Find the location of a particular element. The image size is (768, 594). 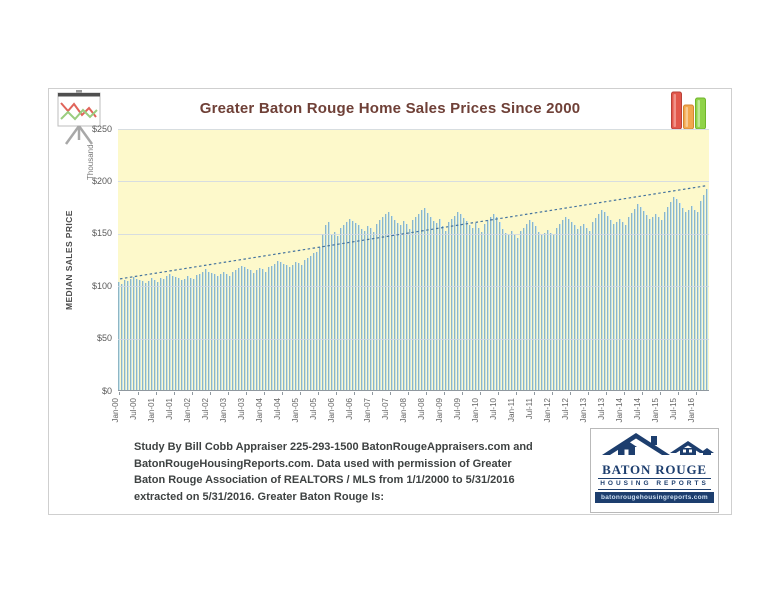

x-tick-label: Jul-07 is located at coordinates (385, 409).